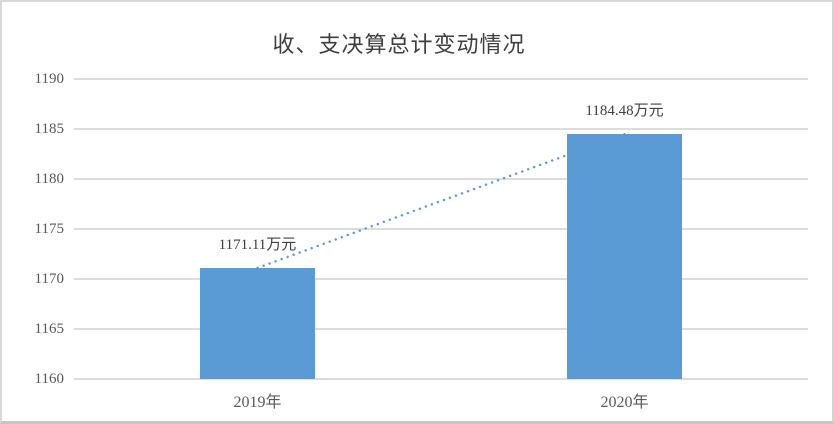 The image size is (834, 424). I want to click on y-tick-label: 1165, so click(49, 329).